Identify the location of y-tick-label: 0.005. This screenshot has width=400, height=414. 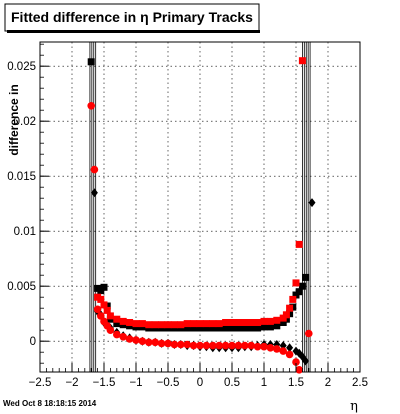
(21, 287).